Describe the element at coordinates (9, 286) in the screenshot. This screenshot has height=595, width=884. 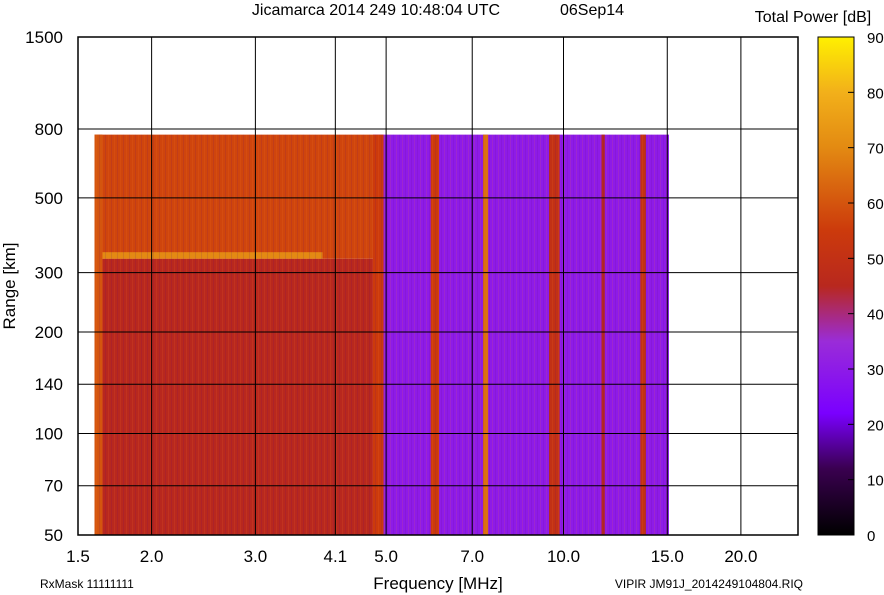
I see `y-axis-label: Range [km]` at that location.